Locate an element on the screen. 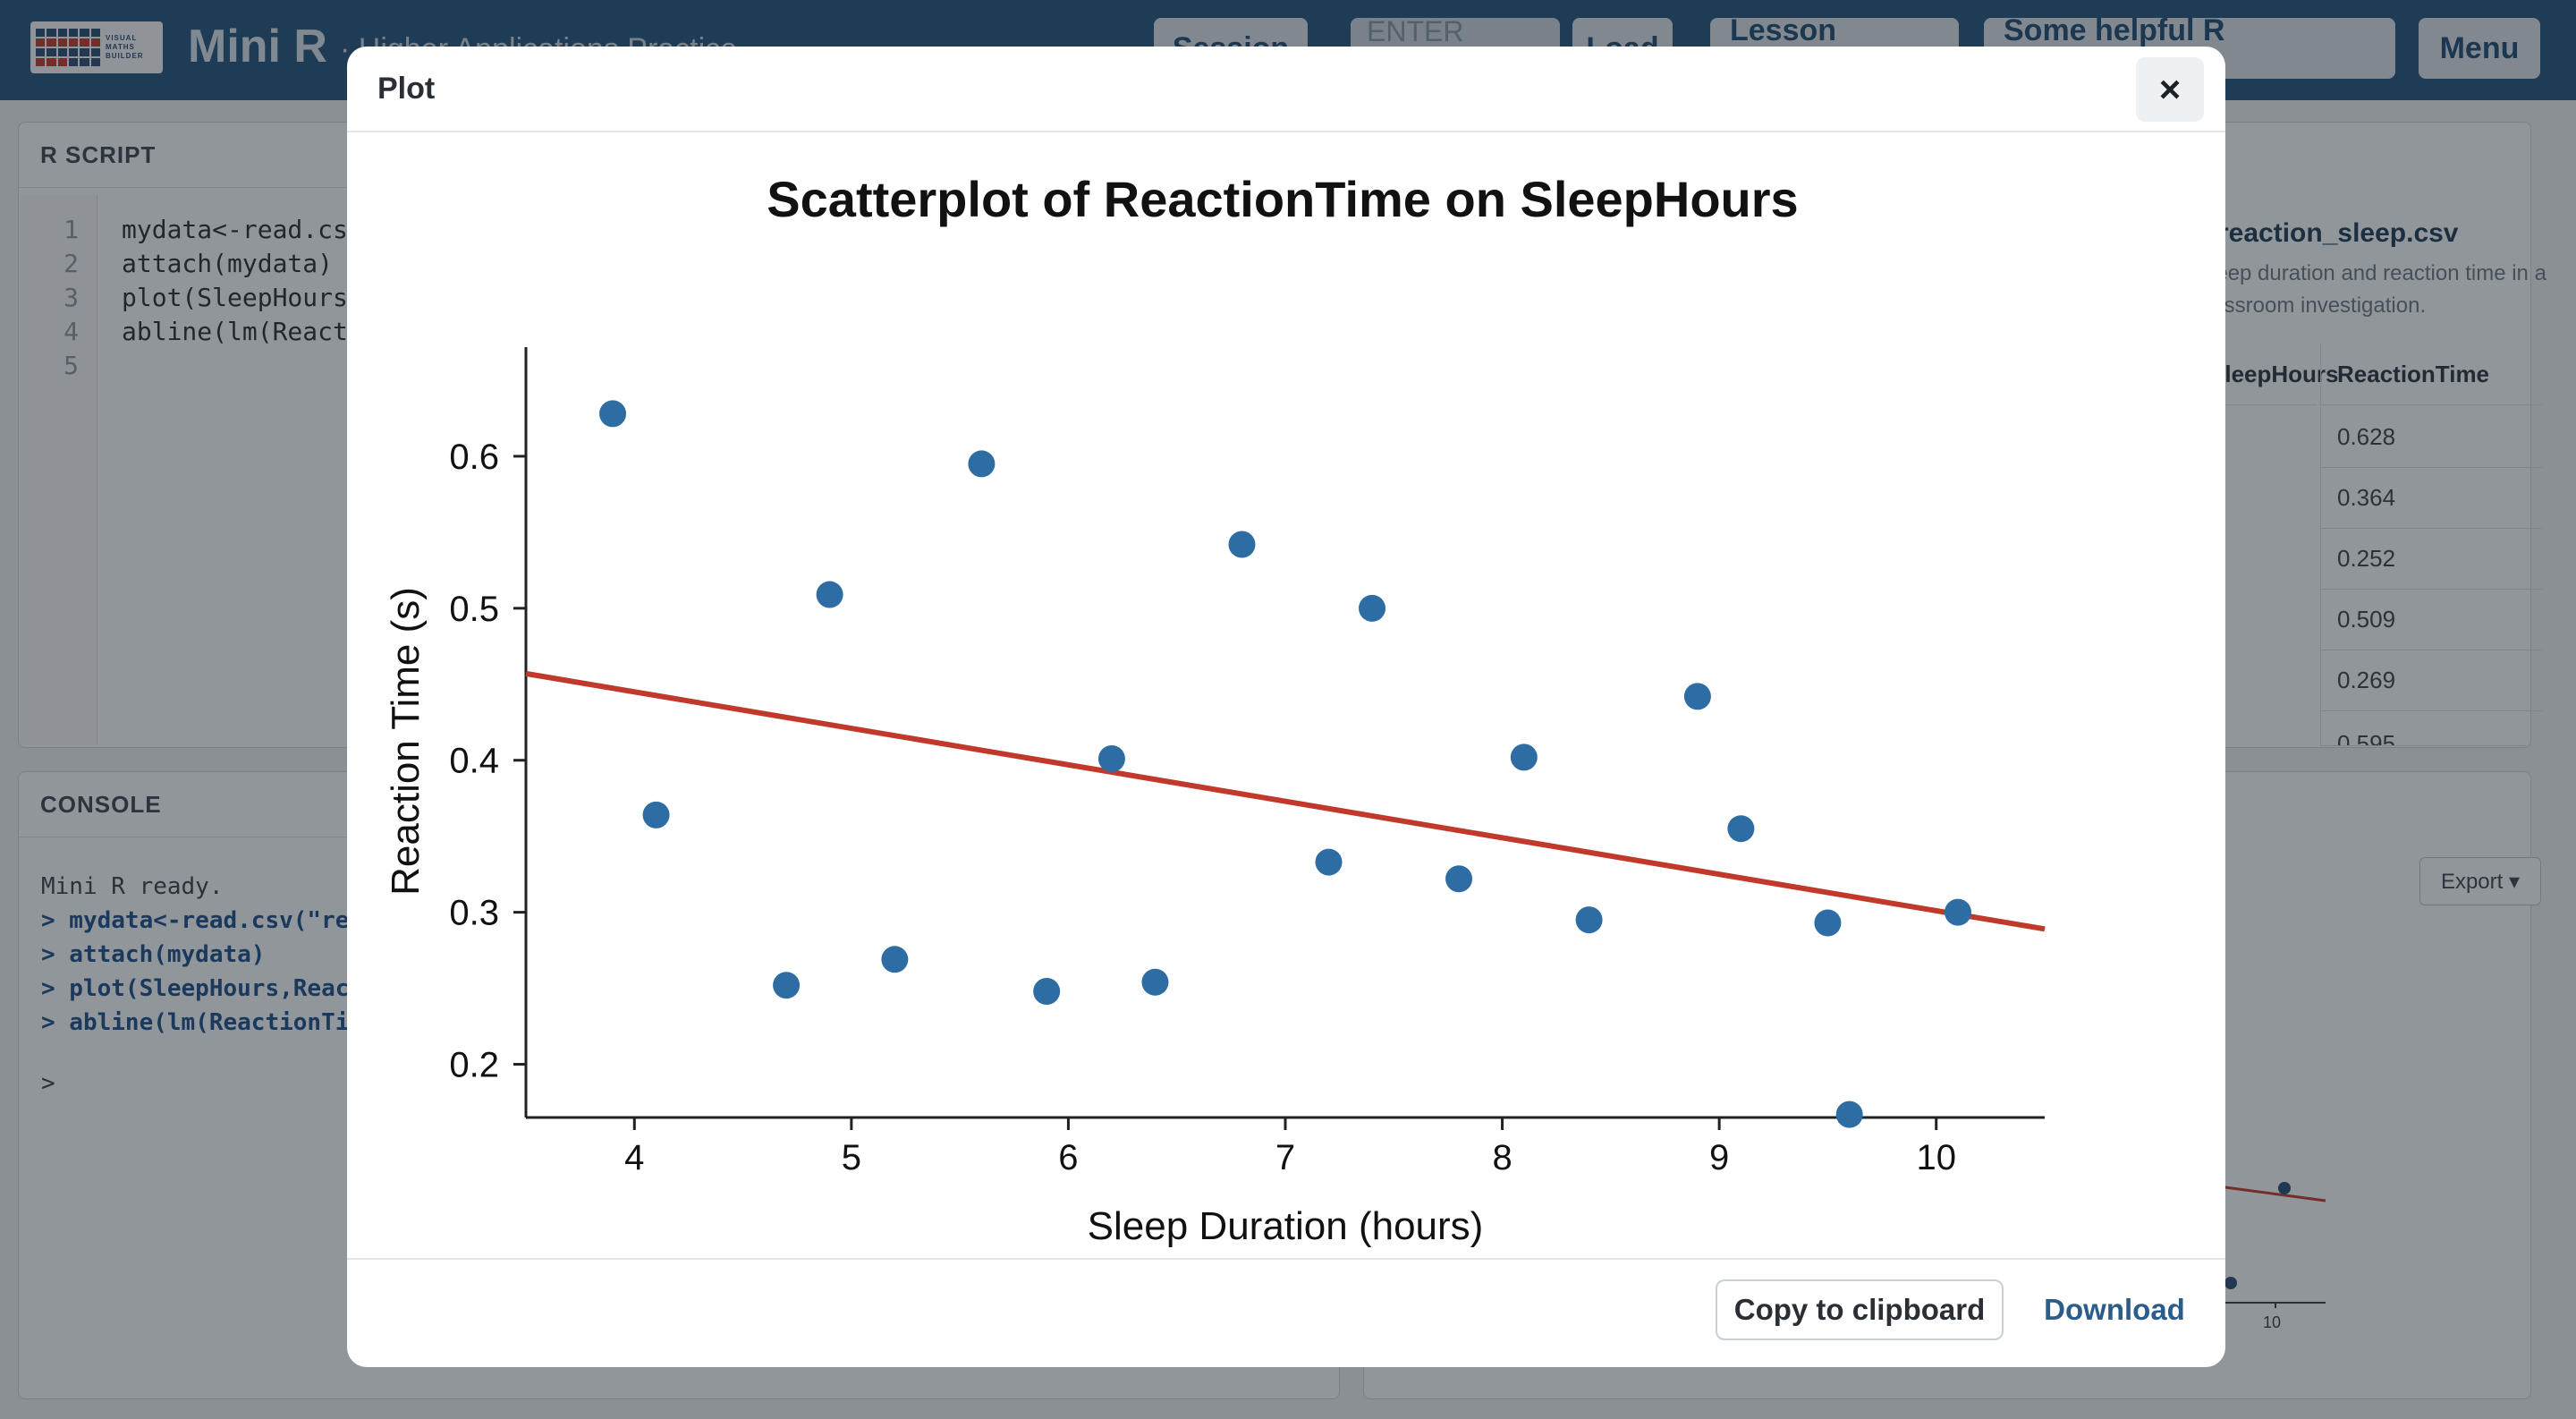 This screenshot has width=2576, height=1419. table-cell: 0.269 is located at coordinates (2431, 680).